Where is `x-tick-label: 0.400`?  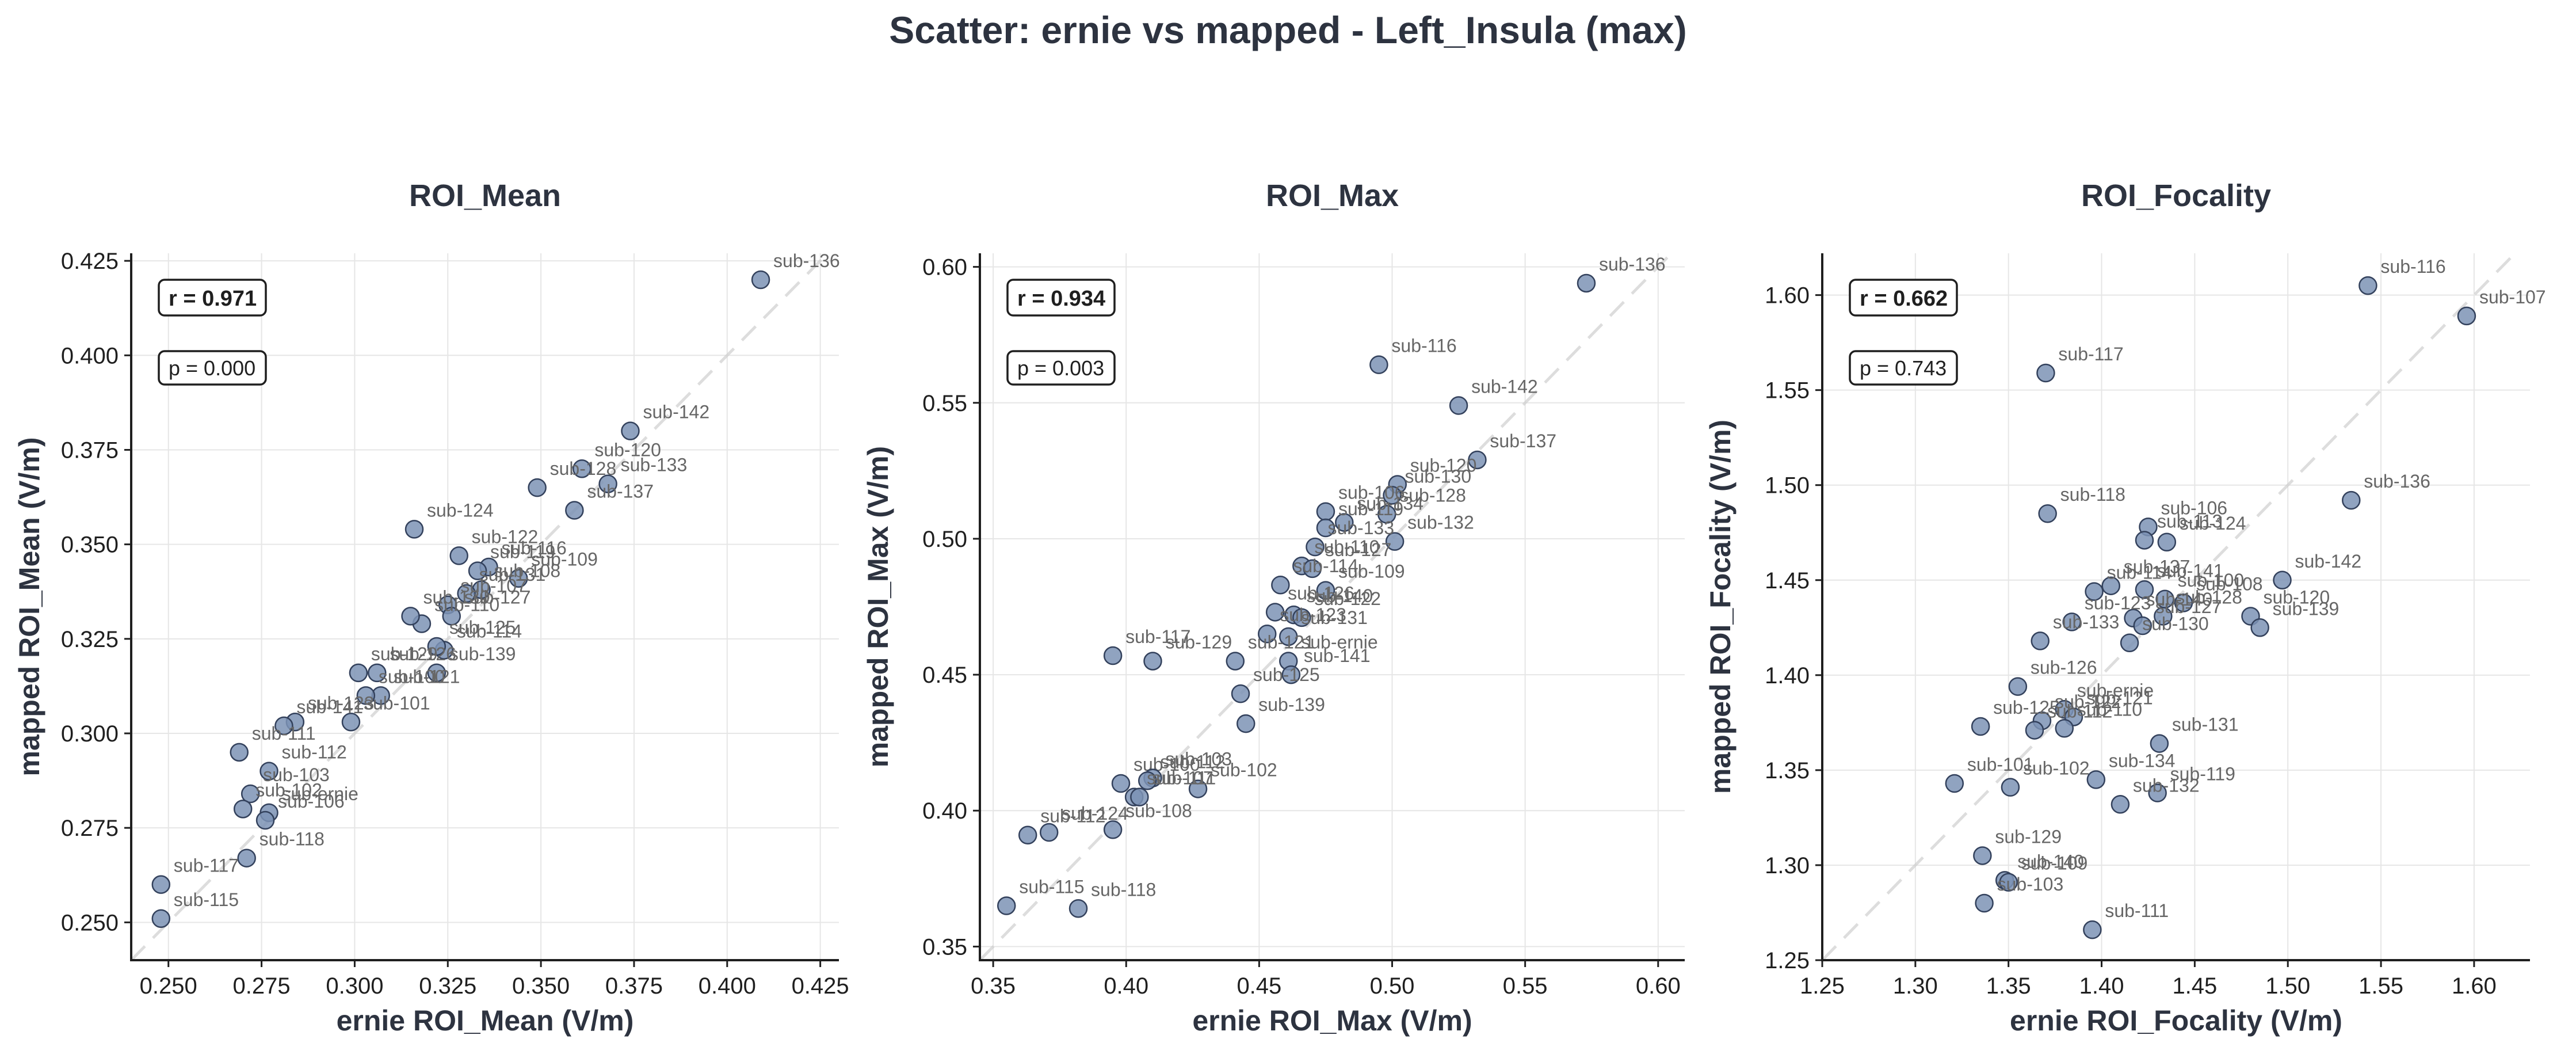
x-tick-label: 0.400 is located at coordinates (727, 986).